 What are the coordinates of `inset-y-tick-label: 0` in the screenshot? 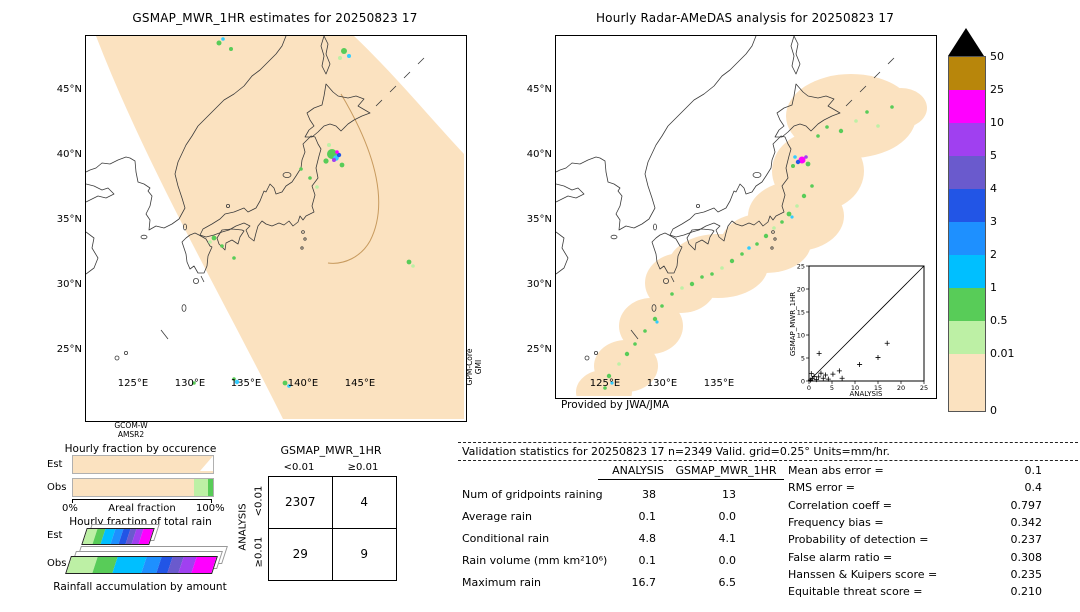 It's located at (803, 382).